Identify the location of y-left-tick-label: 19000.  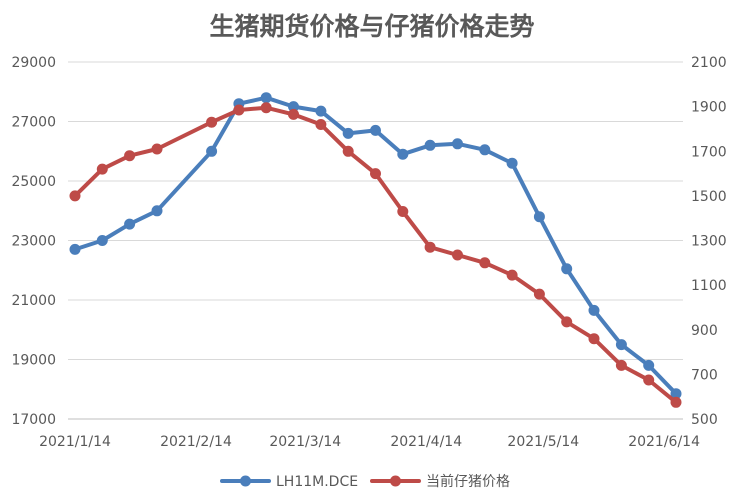
(33, 361).